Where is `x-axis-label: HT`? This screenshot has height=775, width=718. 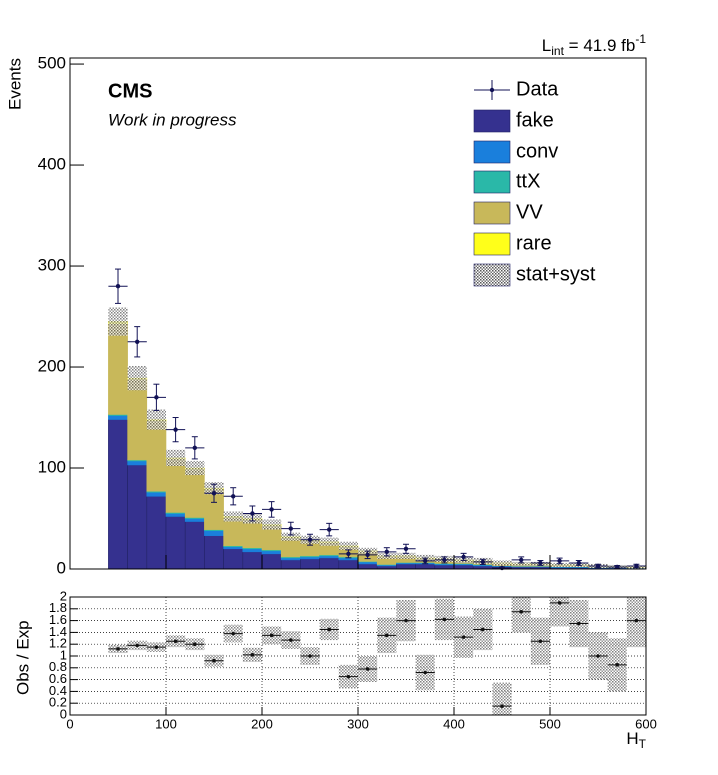
x-axis-label: HT is located at coordinates (636, 740).